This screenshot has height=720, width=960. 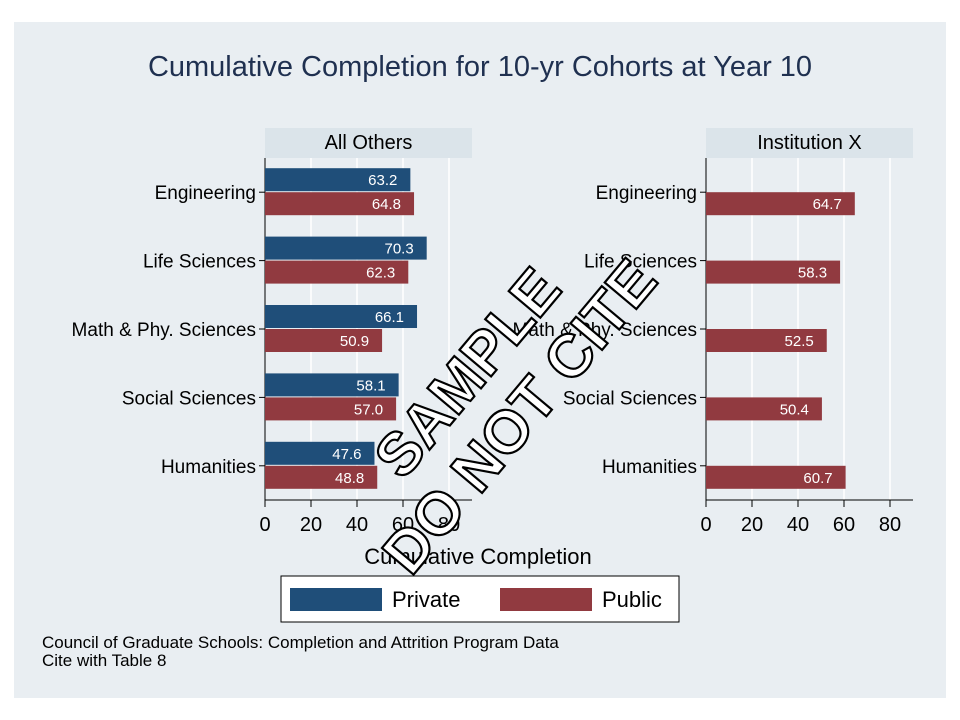 What do you see at coordinates (398, 249) in the screenshot?
I see `data-label-private-life-sciences: 70.3` at bounding box center [398, 249].